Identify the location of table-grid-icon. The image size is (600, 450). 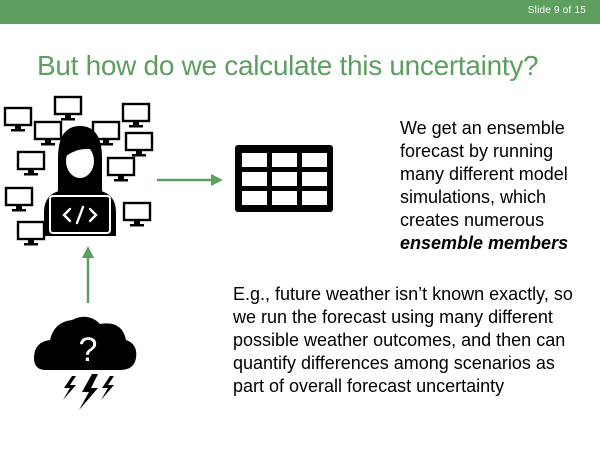
(284, 178).